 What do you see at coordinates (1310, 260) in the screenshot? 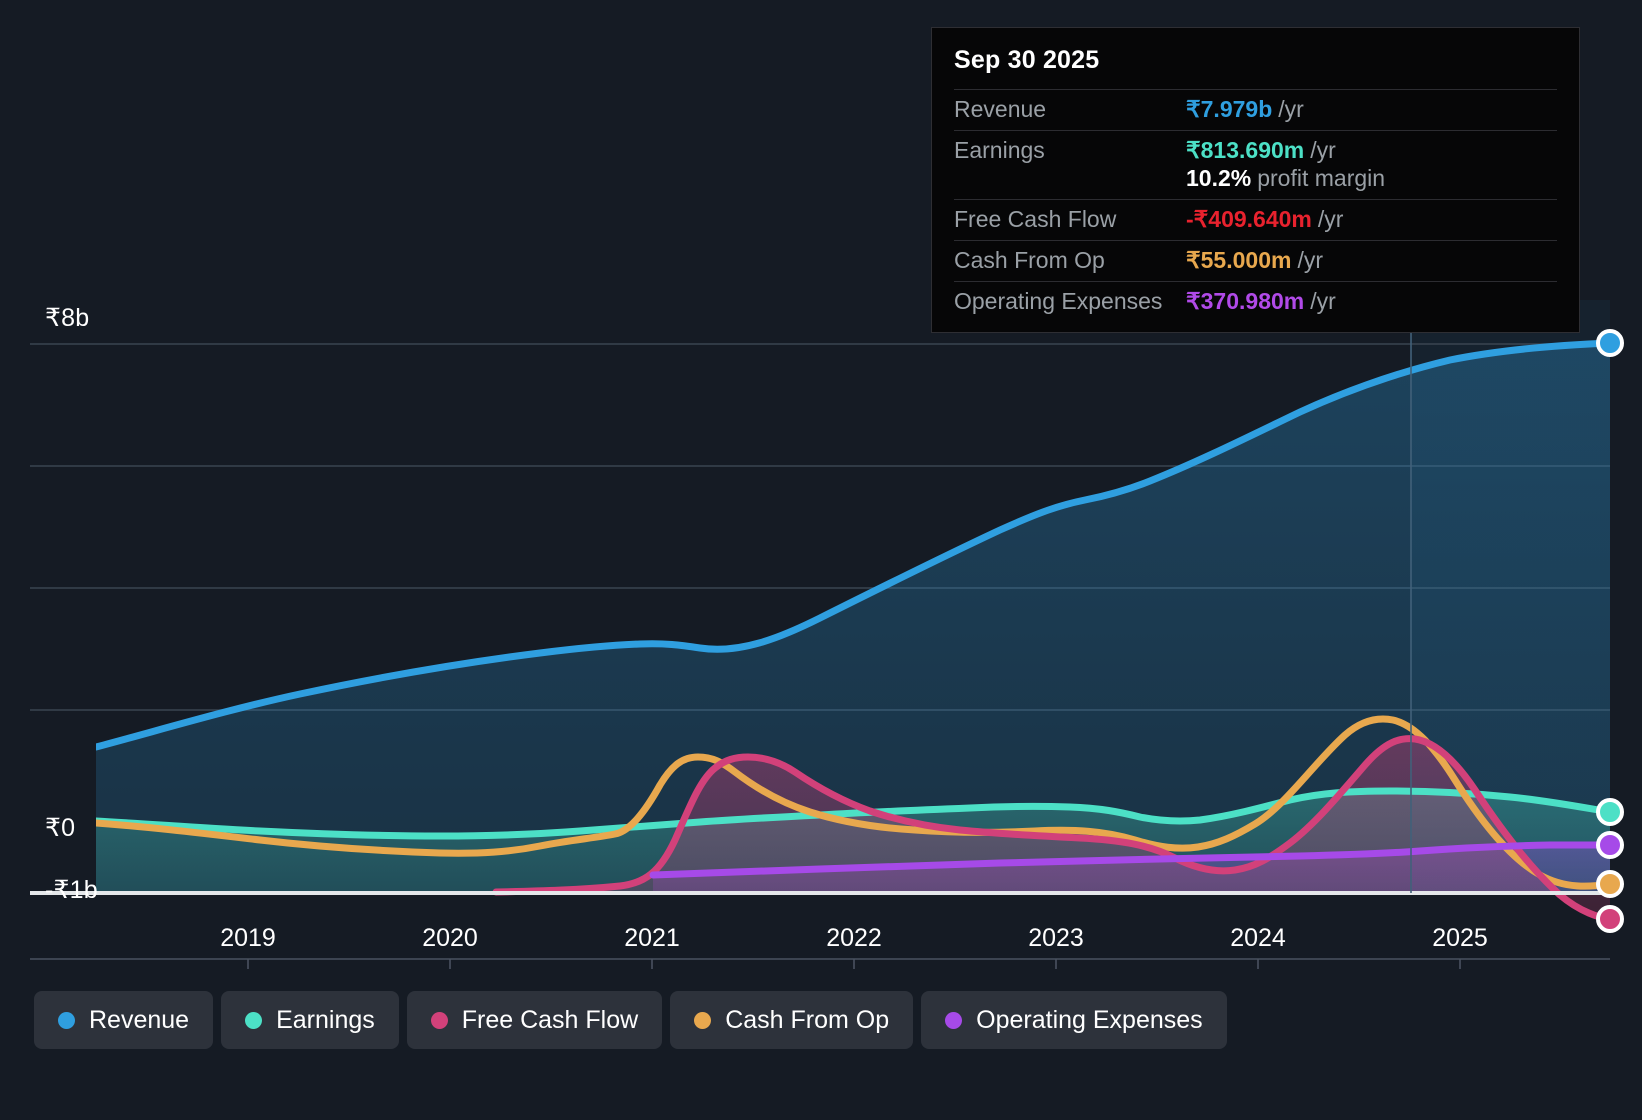
I see `tooltip-unit-cash-from-op: /yr` at bounding box center [1310, 260].